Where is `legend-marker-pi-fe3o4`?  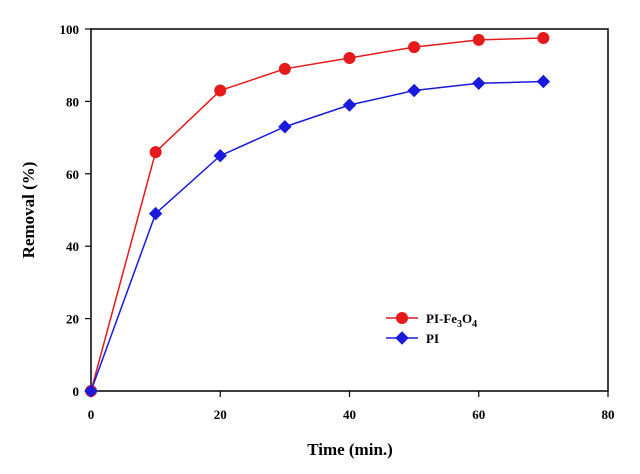 legend-marker-pi-fe3o4 is located at coordinates (402, 318).